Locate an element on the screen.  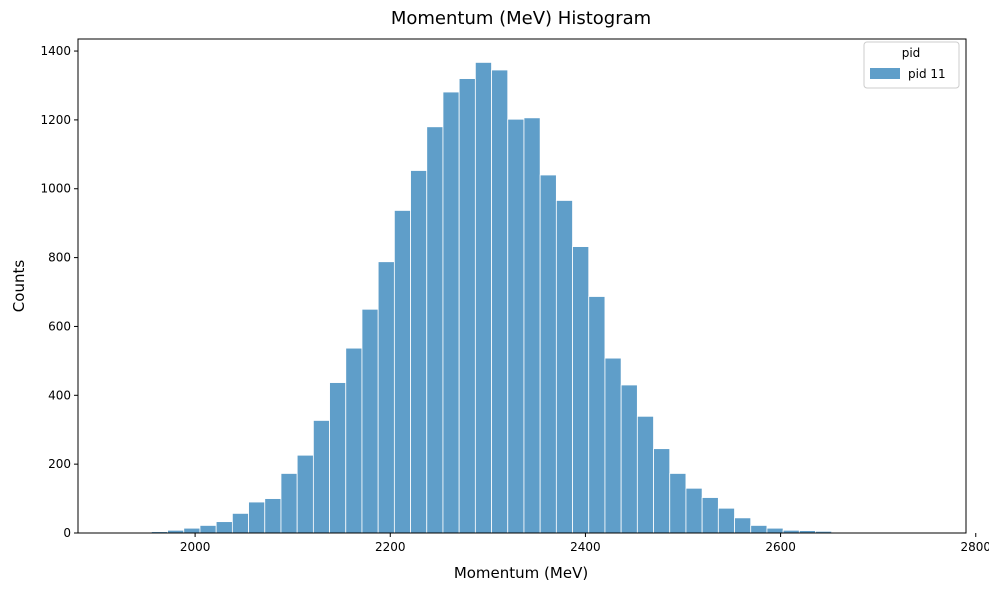
y-tick-label: 1400 is located at coordinates (55, 51).